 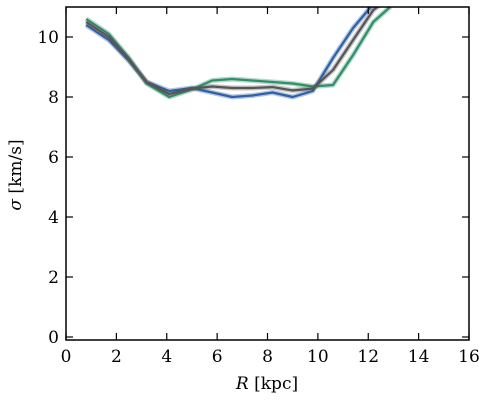 I want to click on y-axis-symbol: σ, so click(x=16, y=205).